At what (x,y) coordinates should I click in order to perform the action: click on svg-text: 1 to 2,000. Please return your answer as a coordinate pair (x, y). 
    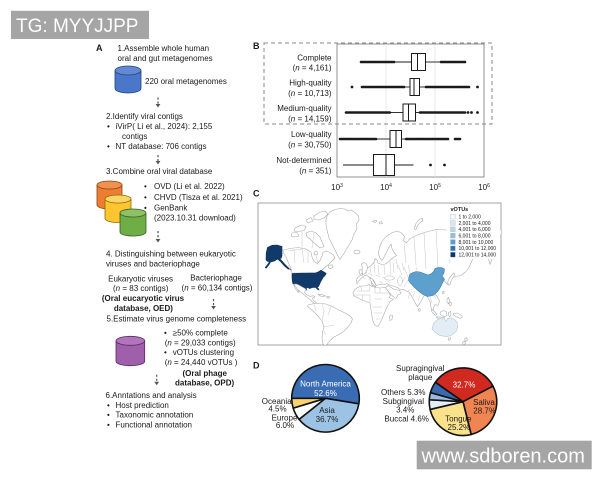
    Looking at the image, I should click on (470, 217).